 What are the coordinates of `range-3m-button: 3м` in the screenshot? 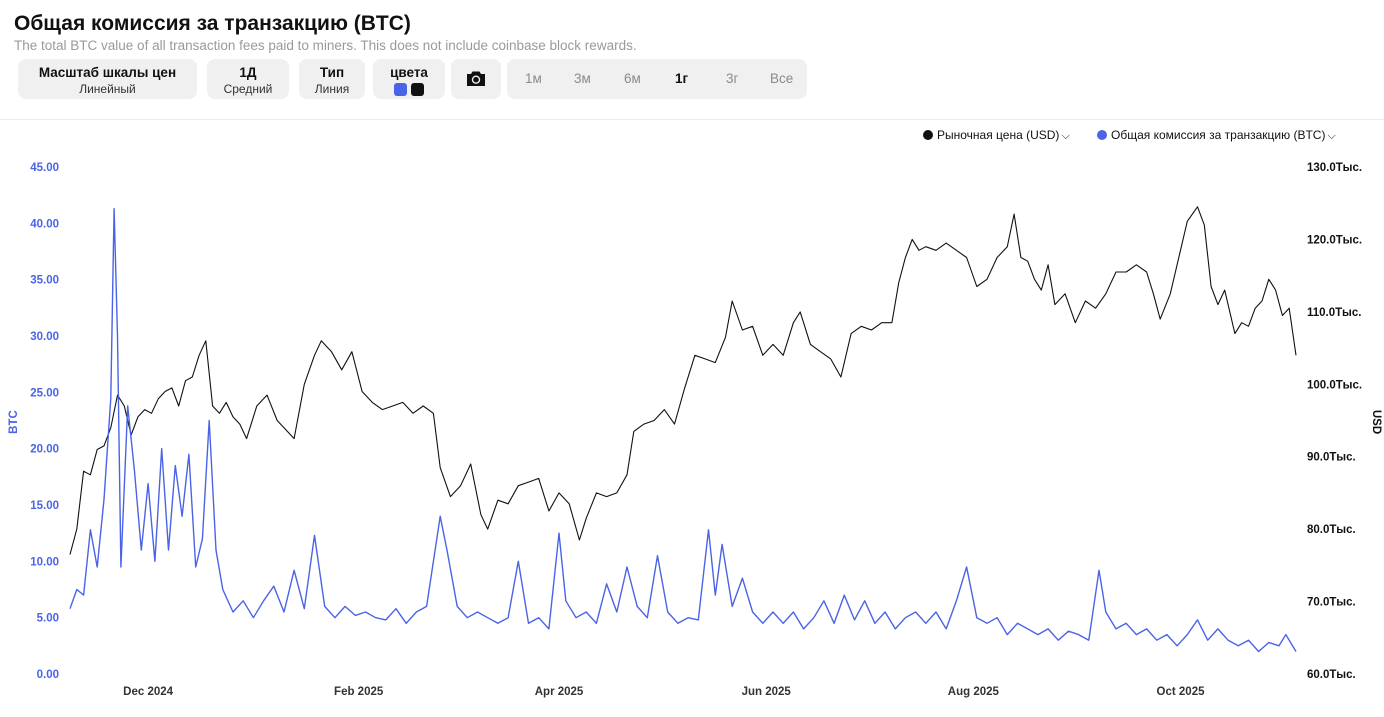 It's located at (582, 78).